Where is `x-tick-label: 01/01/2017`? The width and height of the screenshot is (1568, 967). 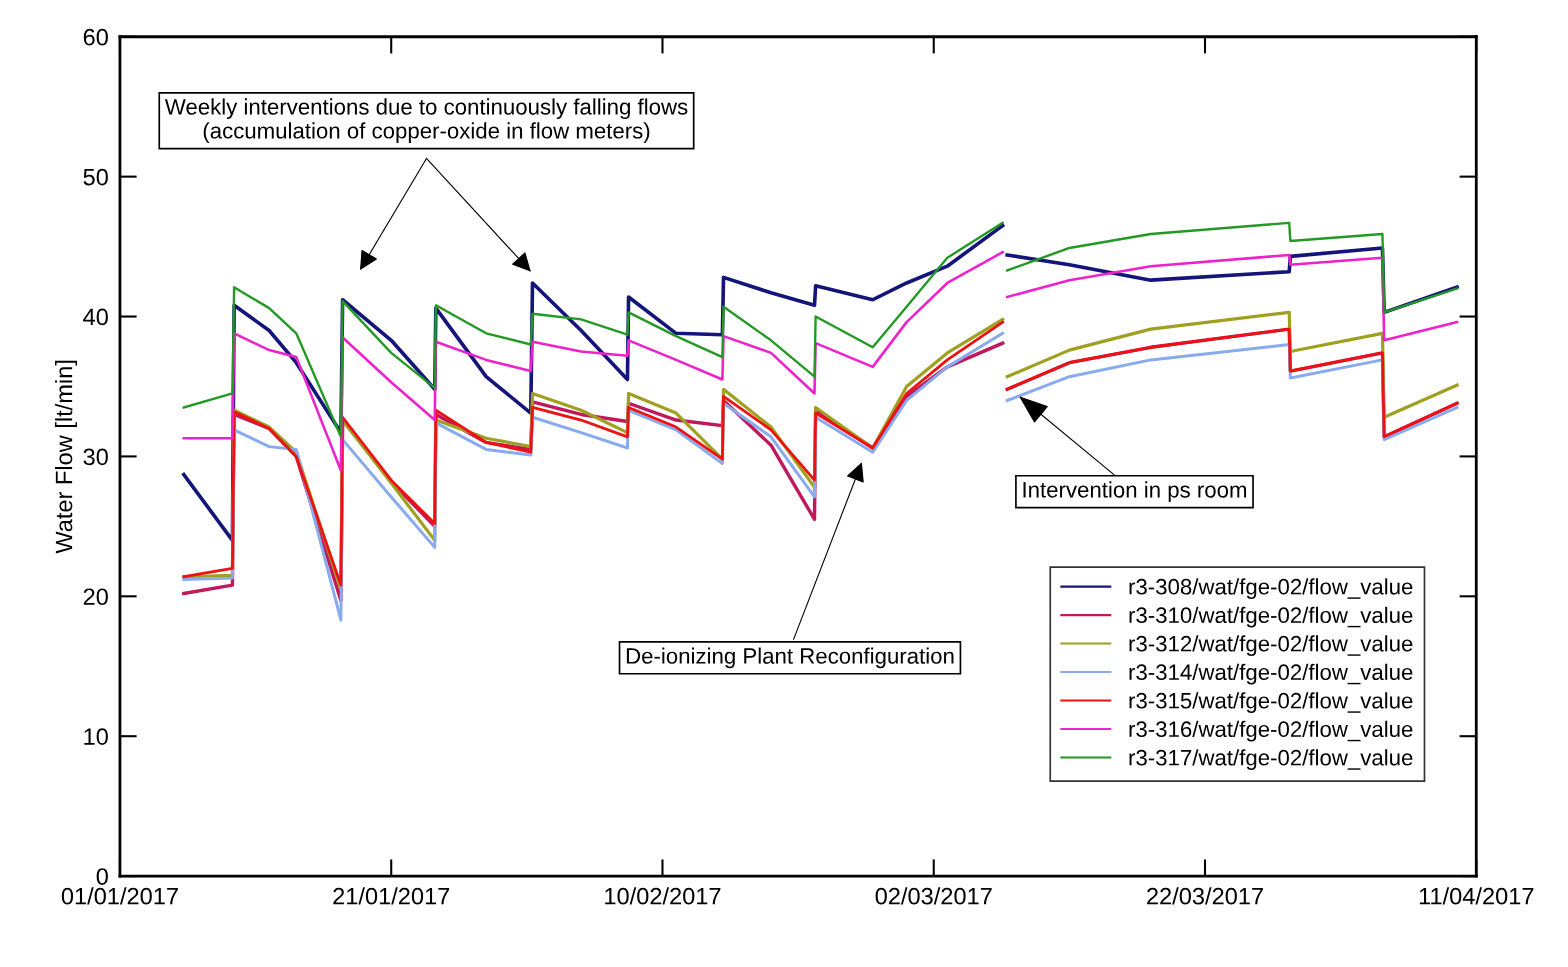
x-tick-label: 01/01/2017 is located at coordinates (119, 896).